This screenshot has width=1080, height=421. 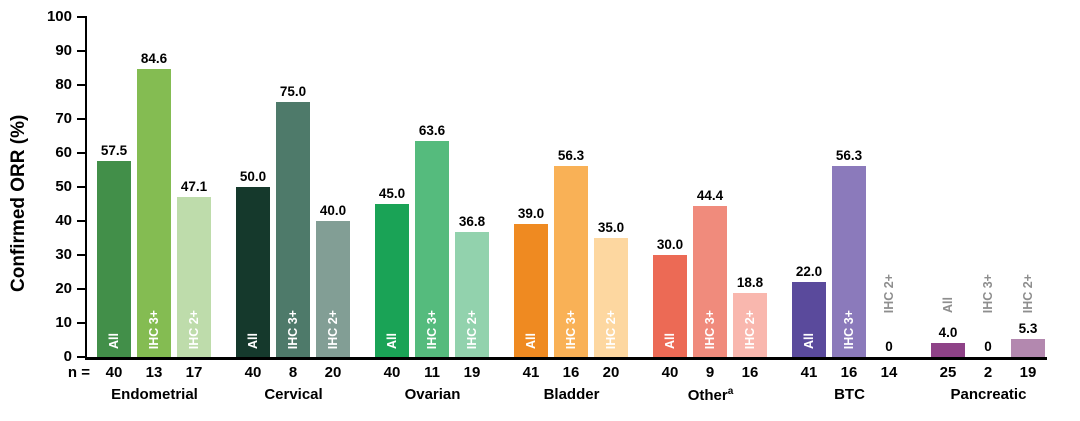 I want to click on series-label-box-pancreatic-all: All, so click(x=948, y=305).